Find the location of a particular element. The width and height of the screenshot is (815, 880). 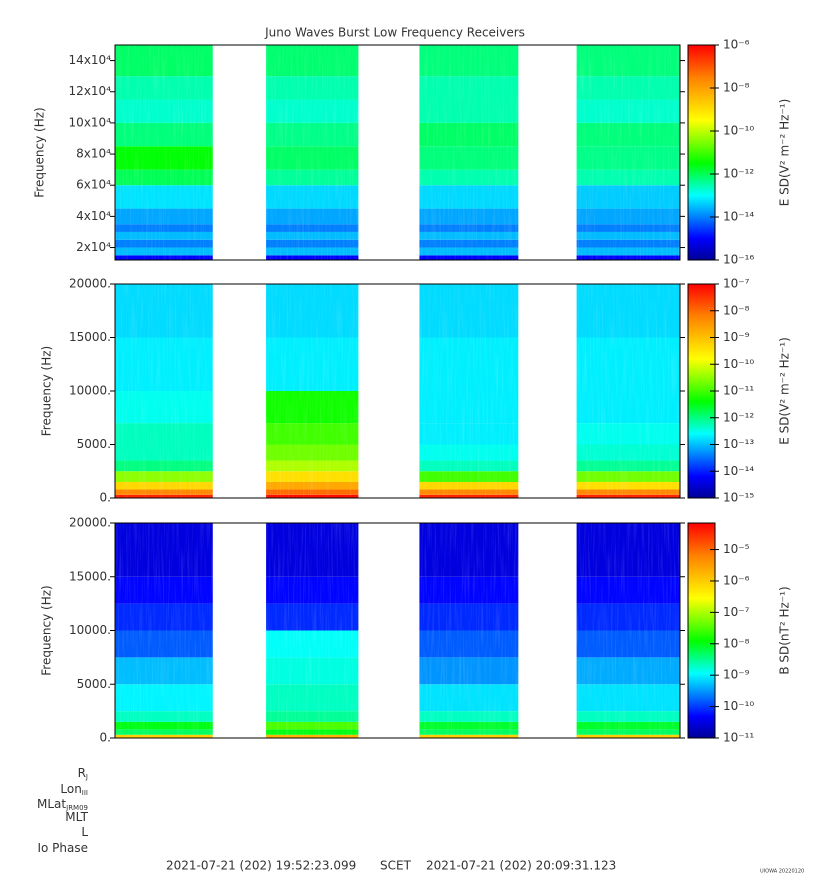

footer-end: 2021-07-21 (202) 20:09:31.123 is located at coordinates (521, 866).